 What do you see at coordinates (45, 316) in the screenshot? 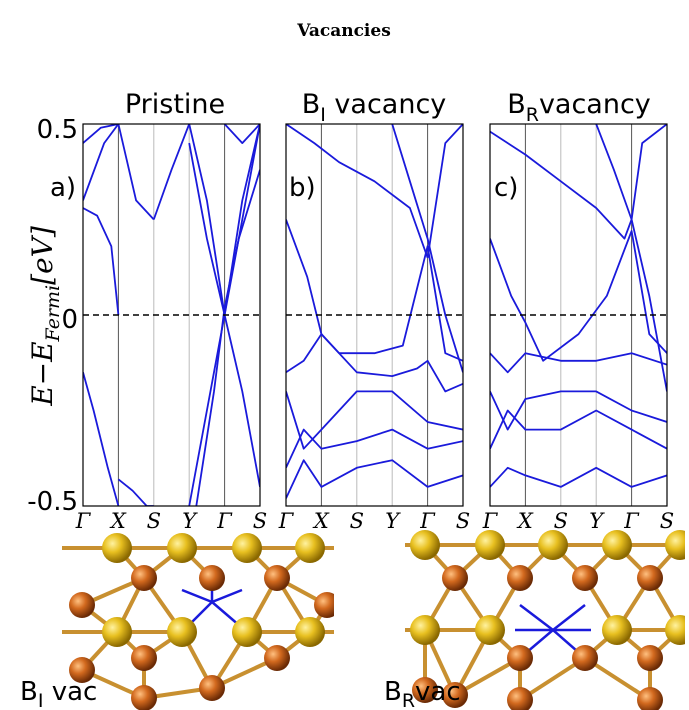
I see `y-axis-label: E−EFermi[eV]` at bounding box center [45, 316].